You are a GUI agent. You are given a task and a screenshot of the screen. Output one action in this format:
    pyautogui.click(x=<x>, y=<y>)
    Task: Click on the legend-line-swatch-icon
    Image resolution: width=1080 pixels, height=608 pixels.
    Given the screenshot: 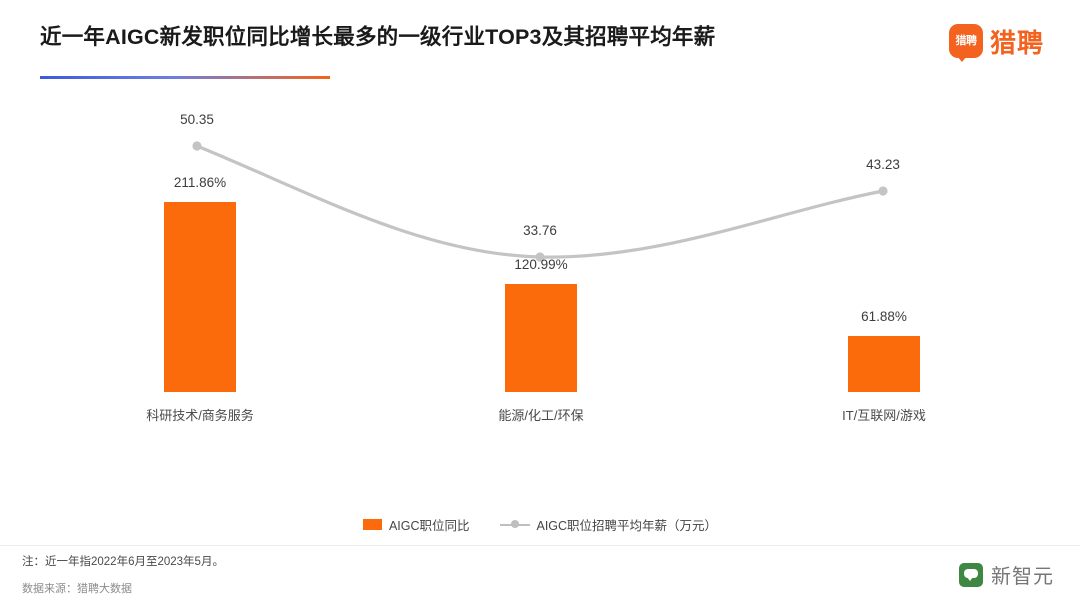 What is the action you would take?
    pyautogui.click(x=514, y=524)
    